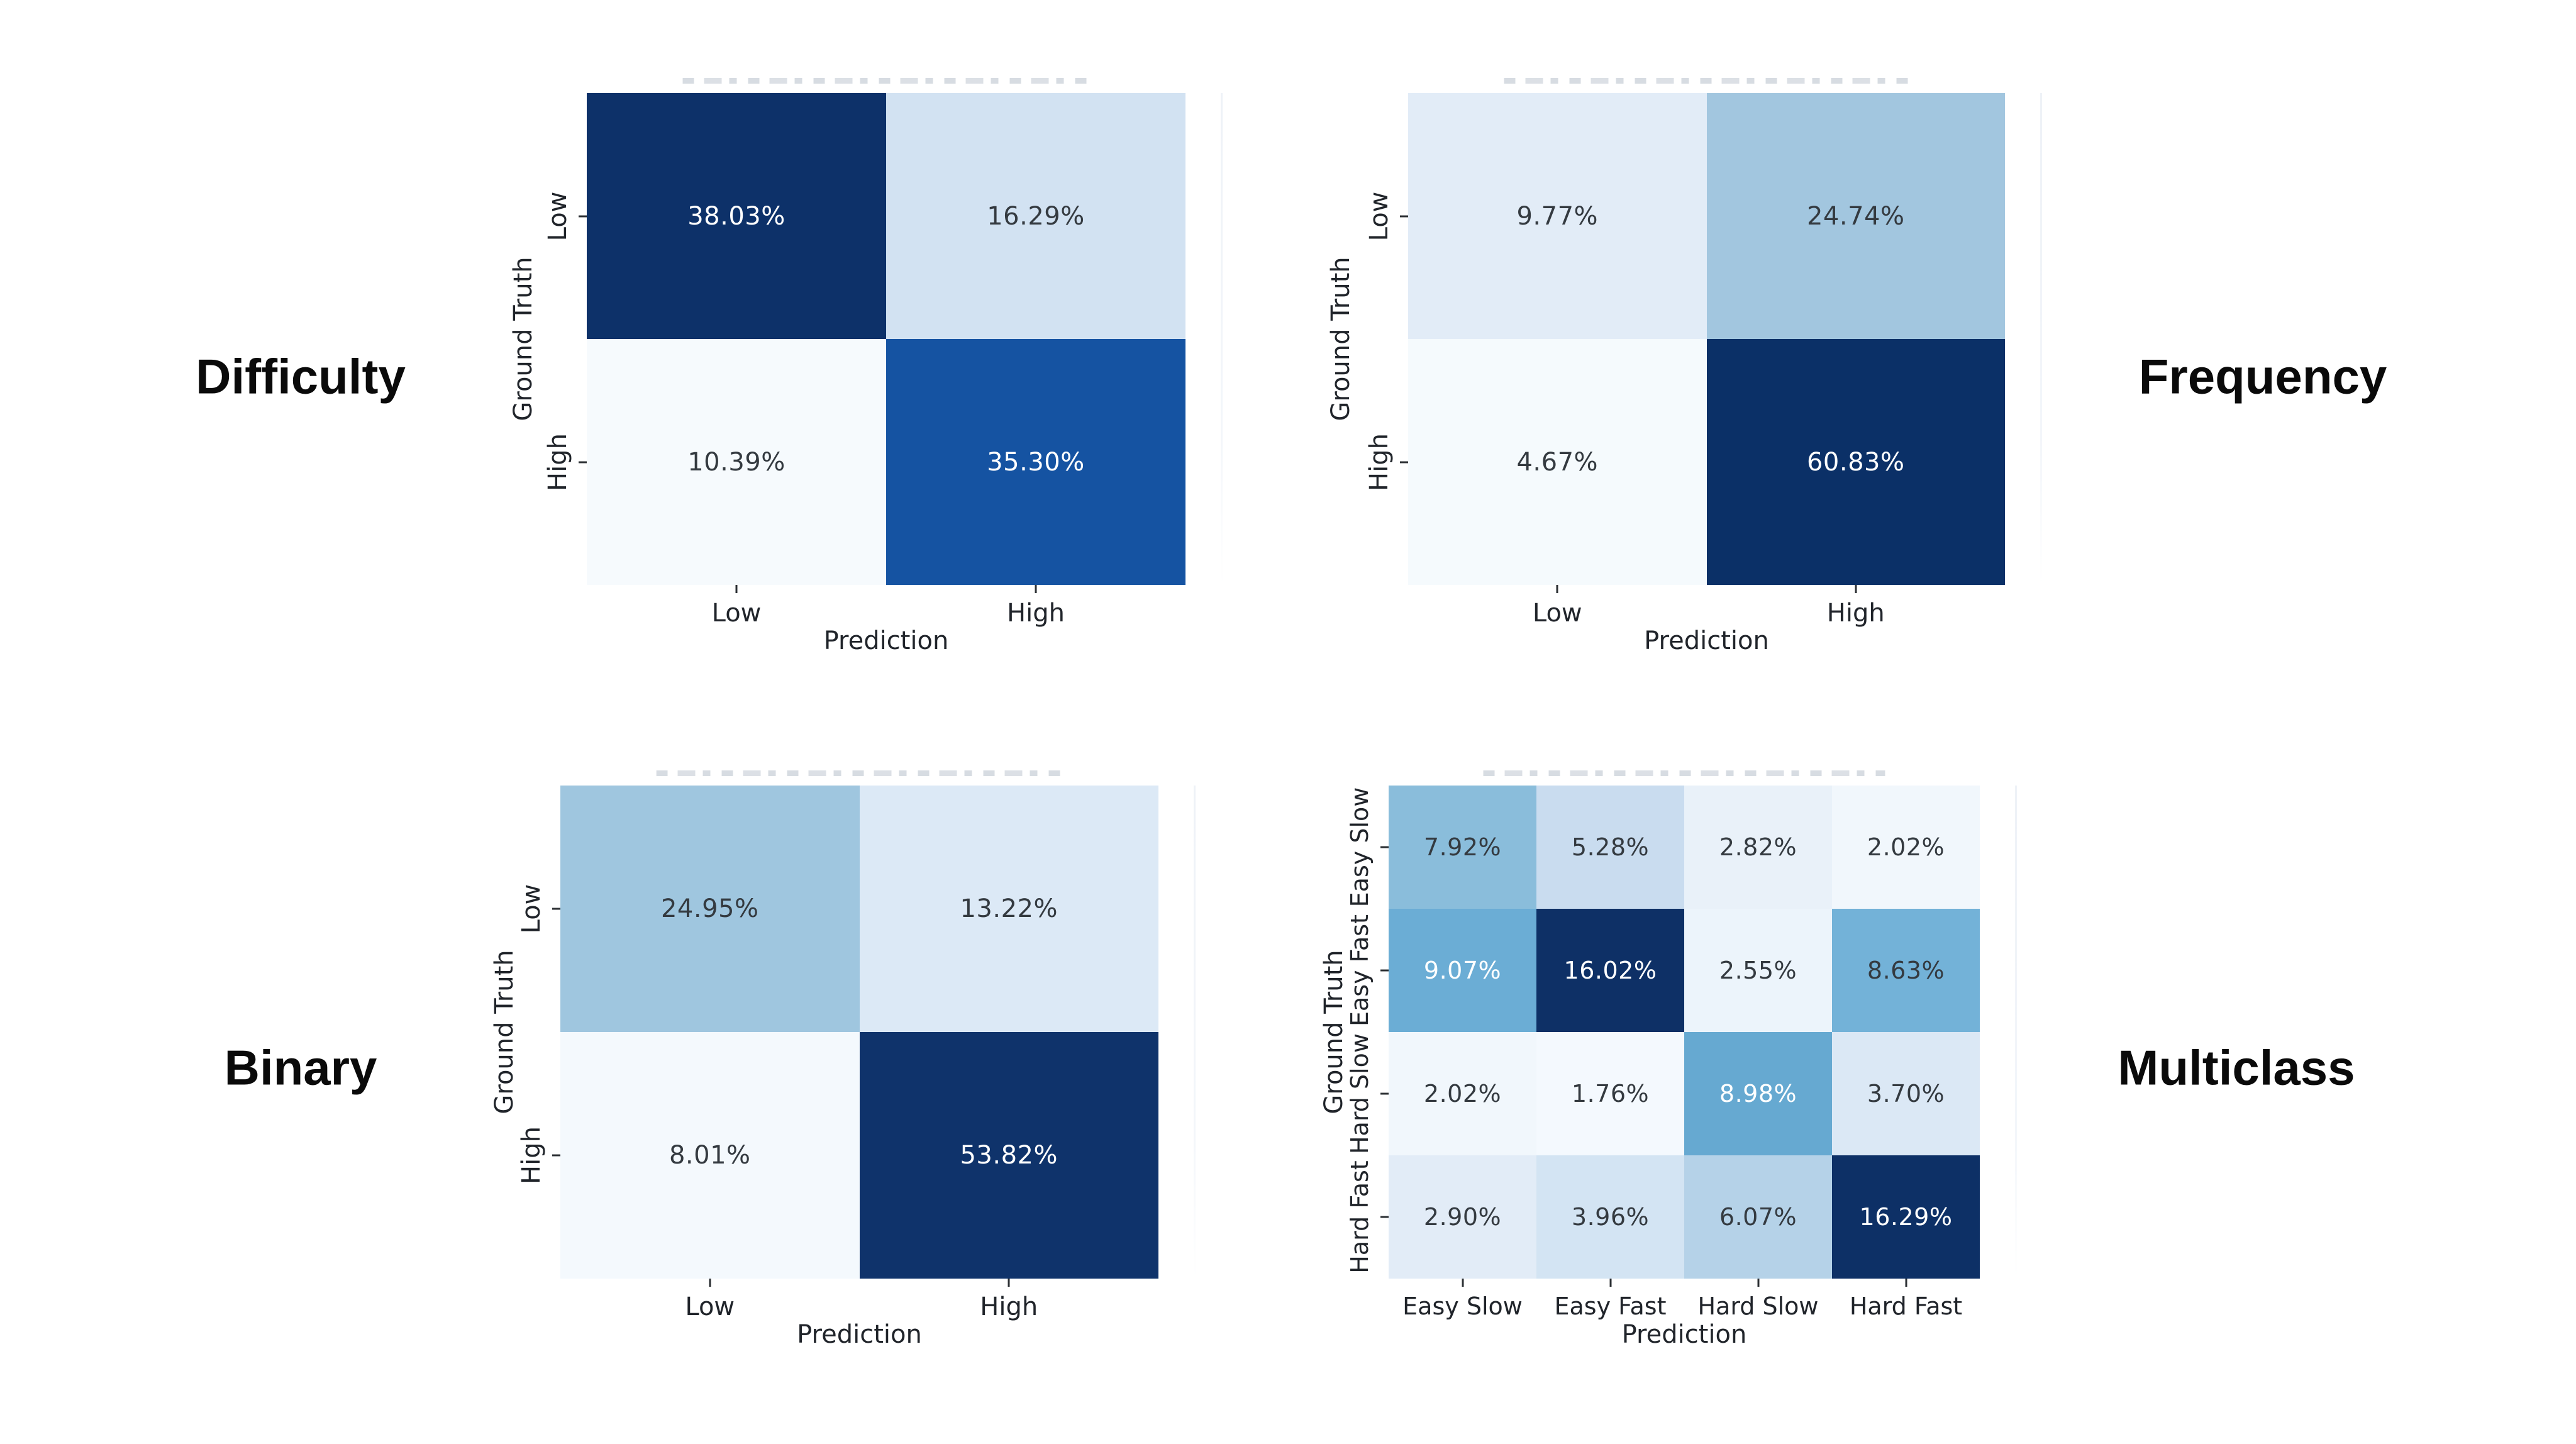  What do you see at coordinates (1462, 847) in the screenshot?
I see `cell-multiclass-r0c0: 7.92%` at bounding box center [1462, 847].